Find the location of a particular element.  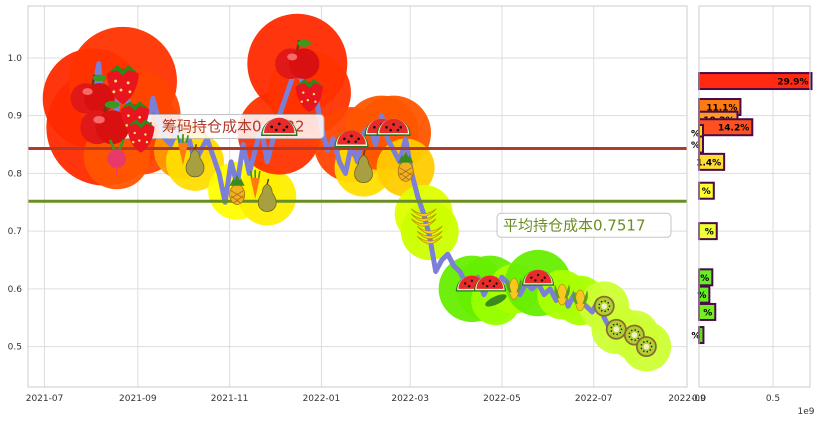

x-tick-label: 2021-07 is located at coordinates (45, 399).